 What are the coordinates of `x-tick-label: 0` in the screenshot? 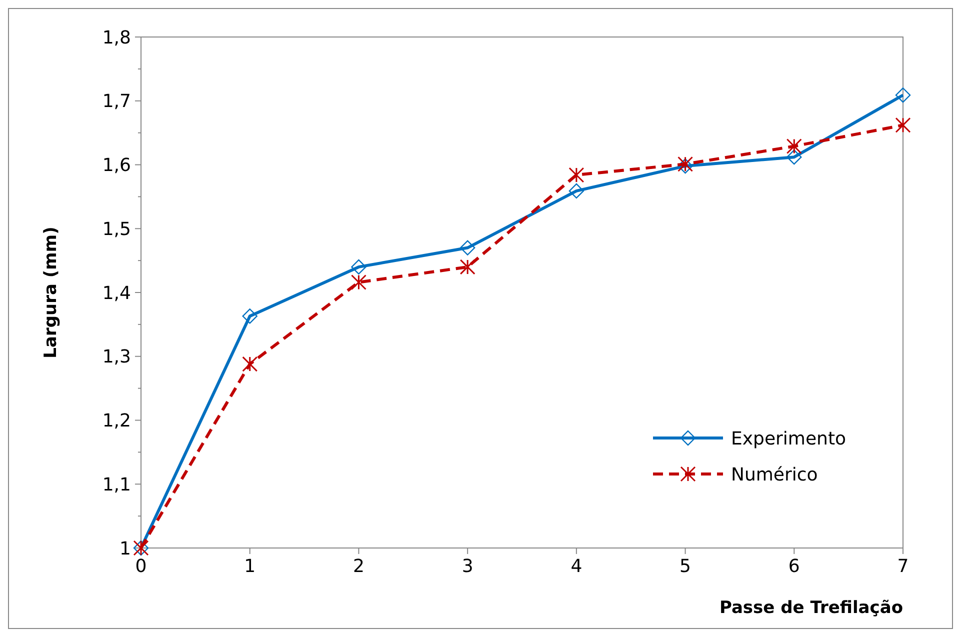 It's located at (141, 566).